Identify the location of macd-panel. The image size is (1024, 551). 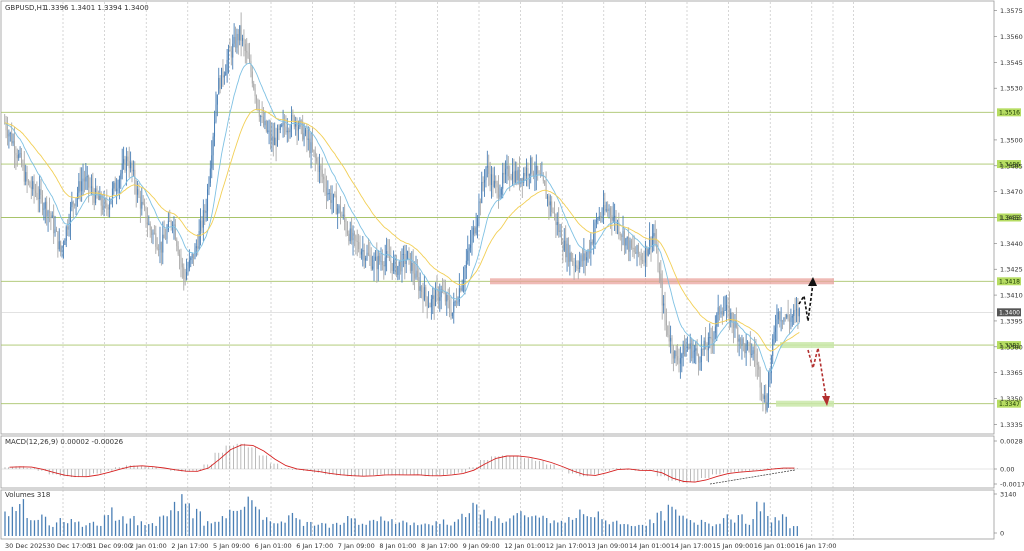
(497, 462).